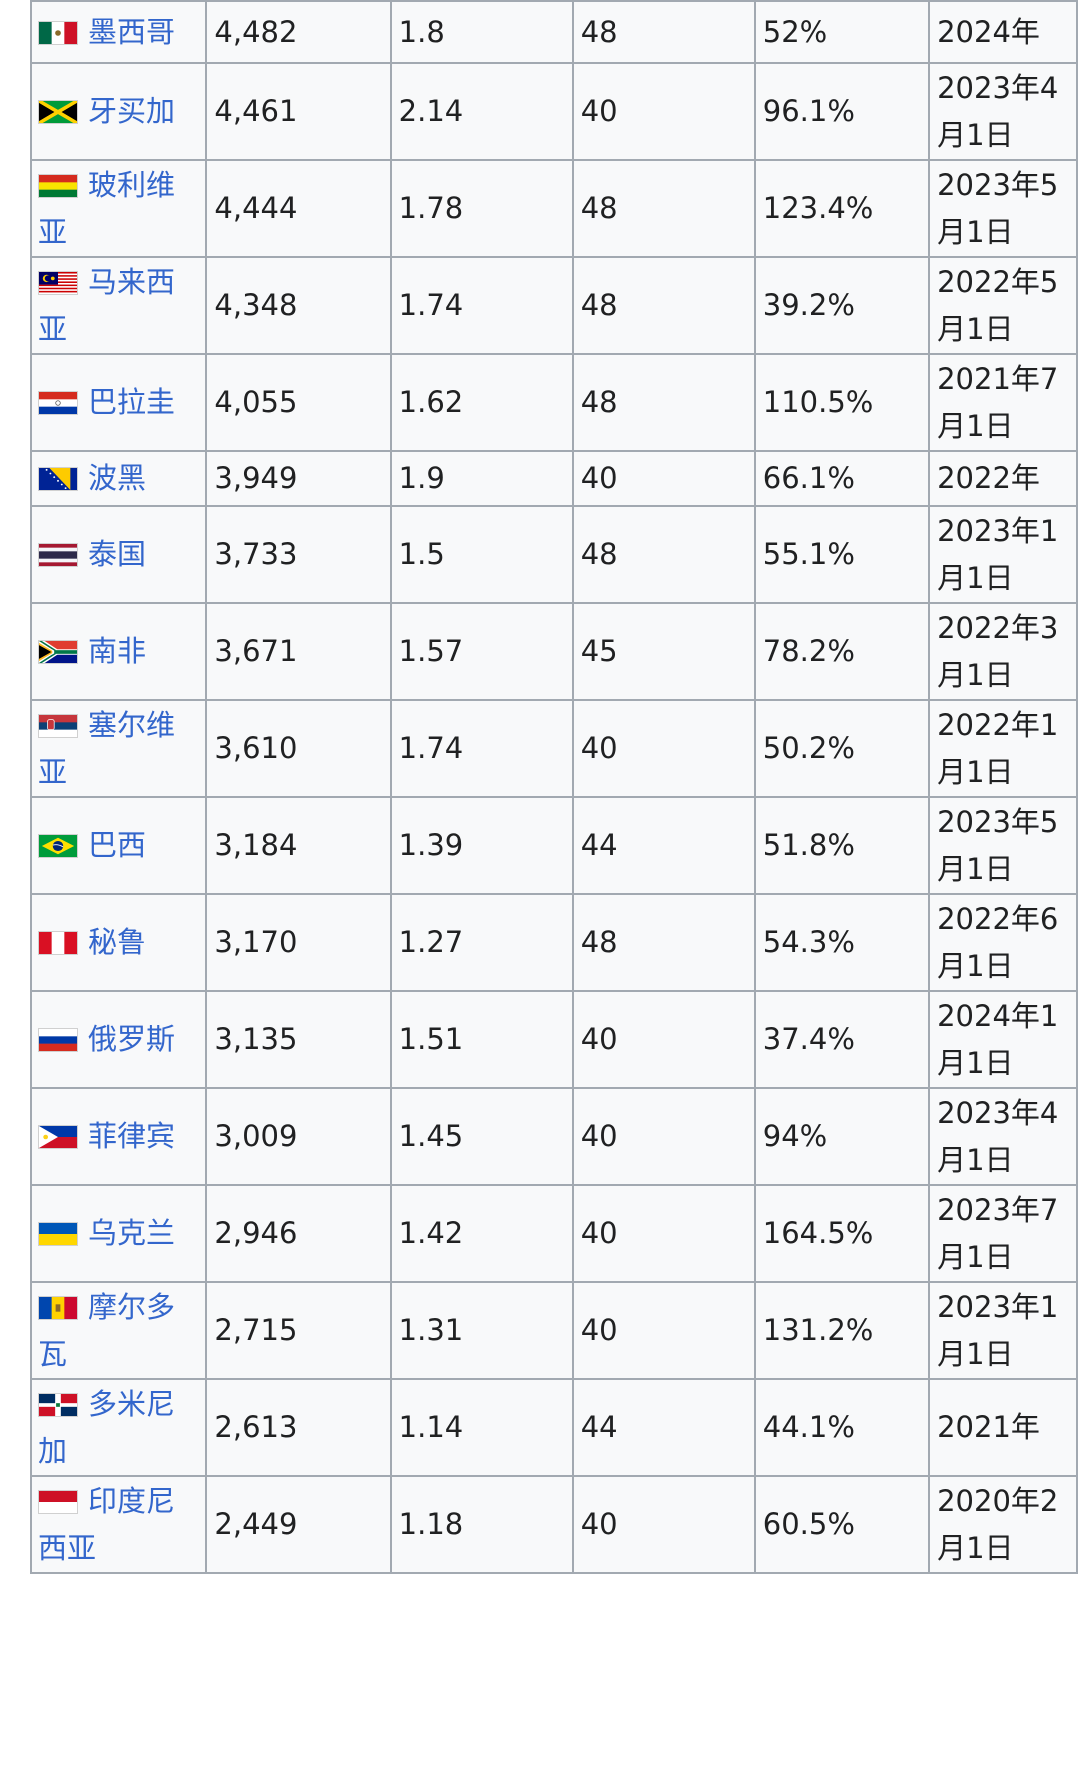  What do you see at coordinates (117, 845) in the screenshot?
I see `country-link: 巴西` at bounding box center [117, 845].